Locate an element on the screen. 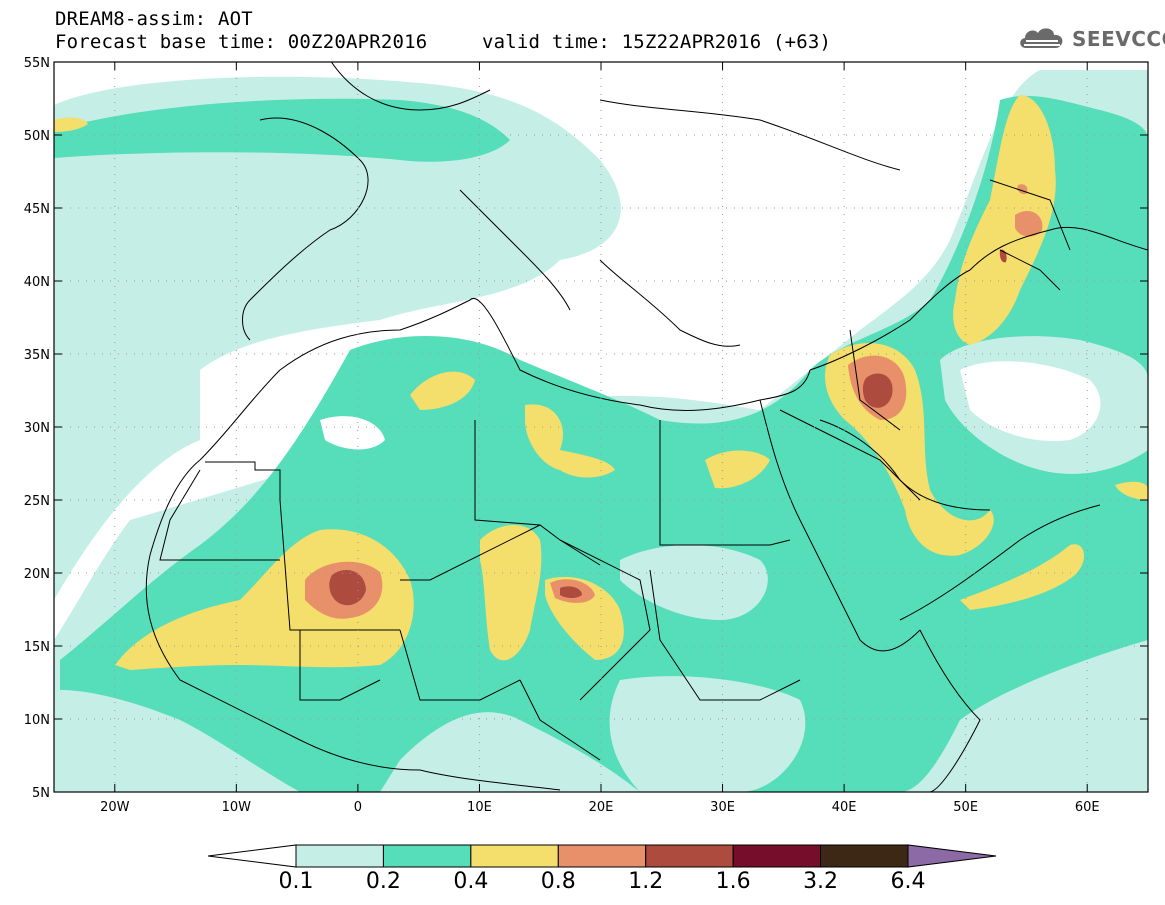 This screenshot has width=1165, height=905. lat-tick-label: 50N is located at coordinates (37, 136).